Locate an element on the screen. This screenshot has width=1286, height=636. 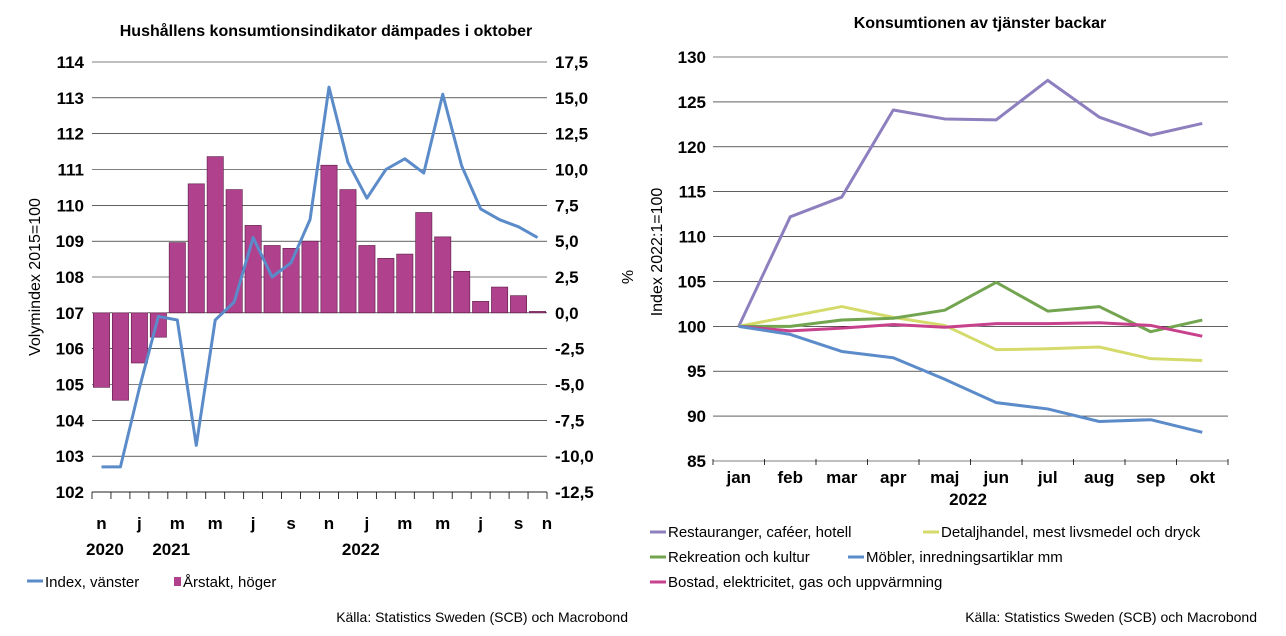
legend-label-3: Möbler, inredningsartiklar mm is located at coordinates (964, 557).